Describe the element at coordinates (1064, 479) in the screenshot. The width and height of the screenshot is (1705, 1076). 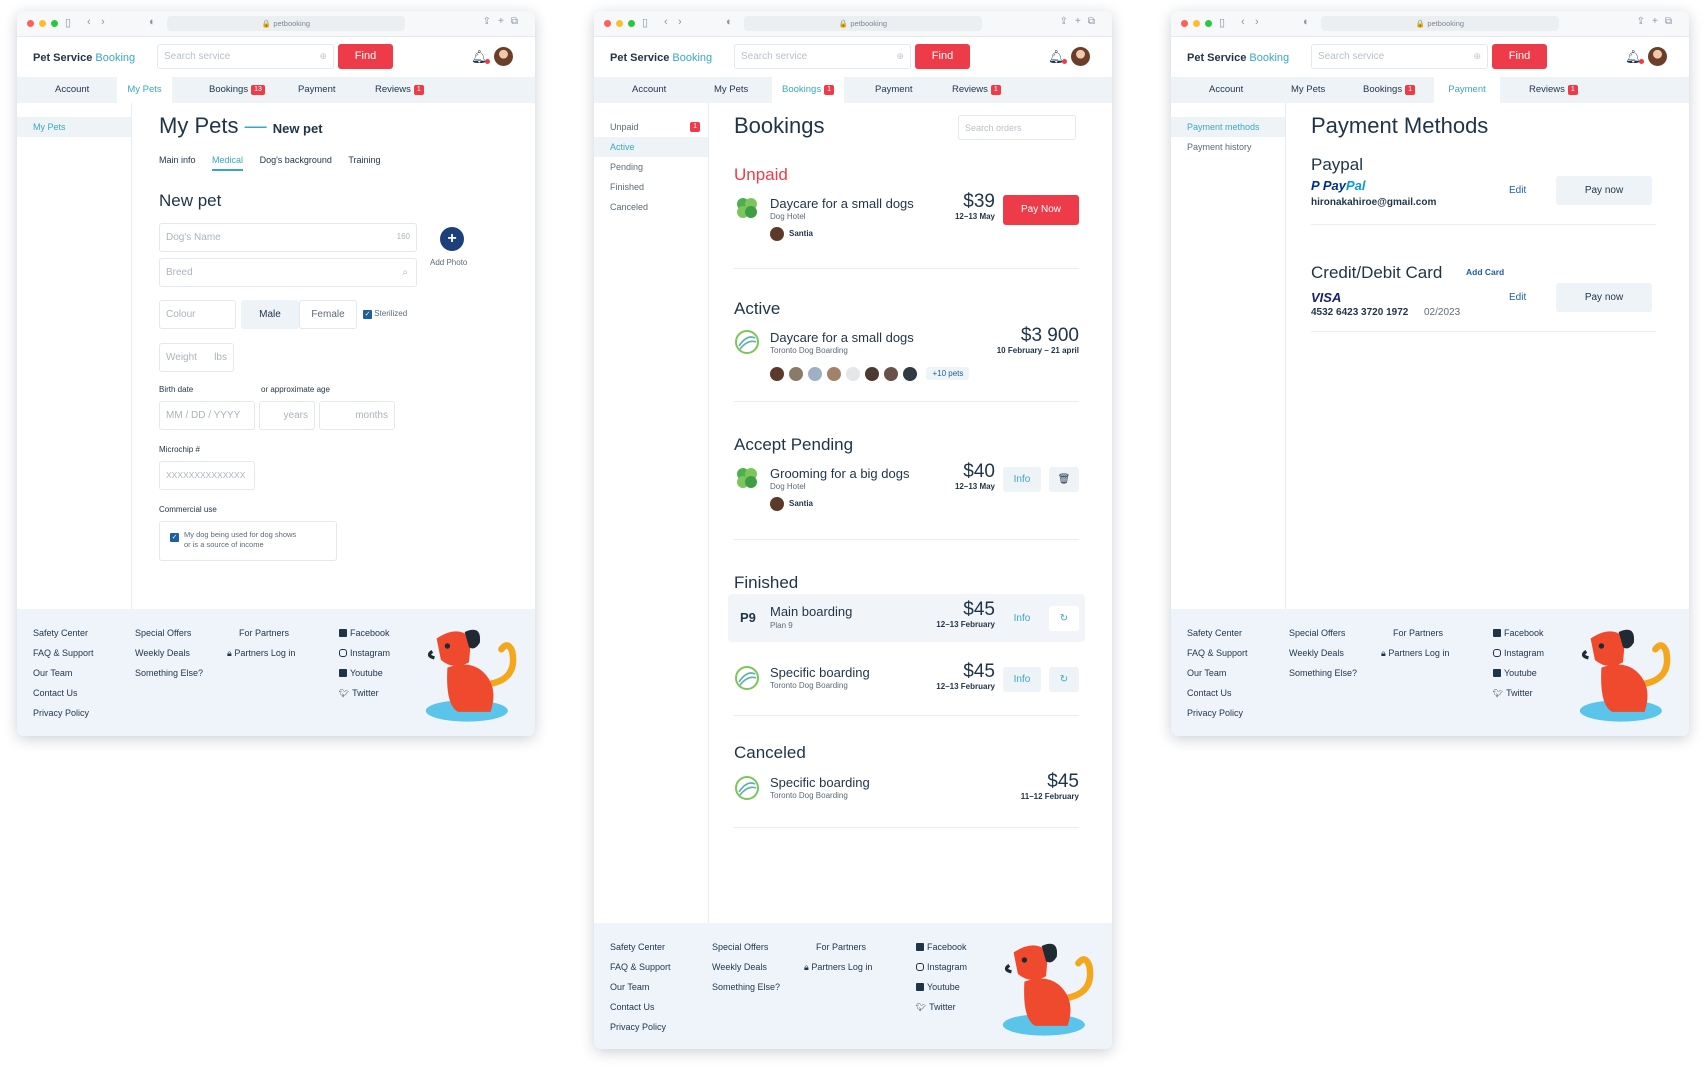
I see `trash-icon: 🗑︎` at that location.